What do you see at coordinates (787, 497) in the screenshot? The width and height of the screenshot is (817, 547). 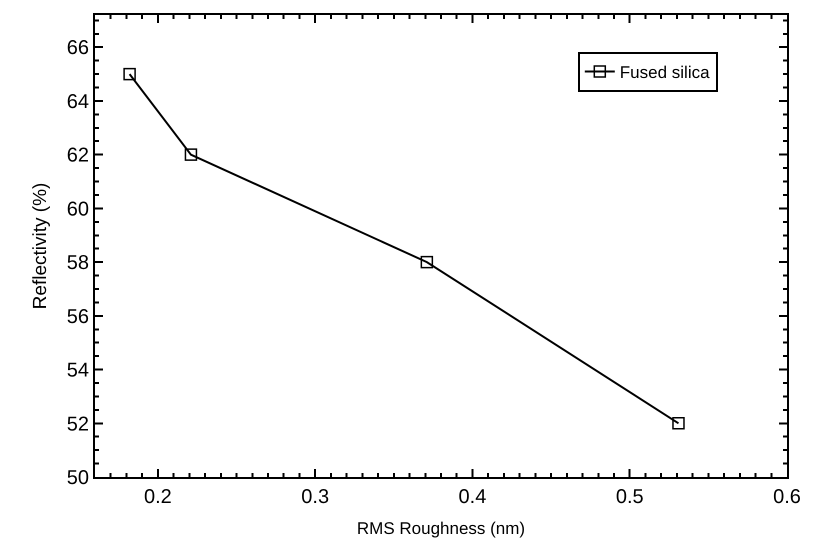 I see `x-tick-label: 0.6` at bounding box center [787, 497].